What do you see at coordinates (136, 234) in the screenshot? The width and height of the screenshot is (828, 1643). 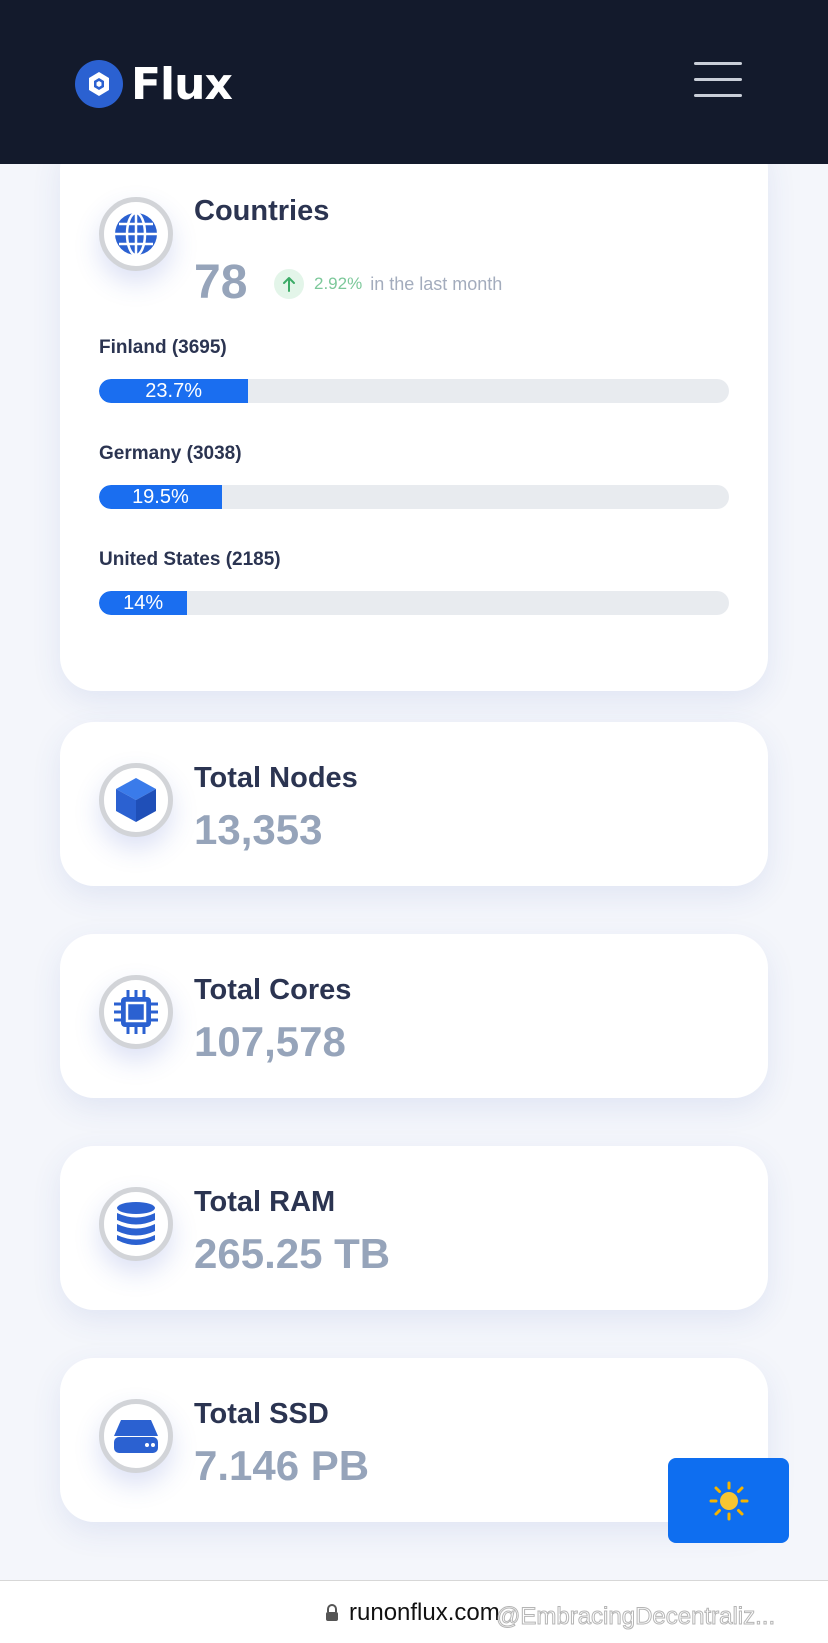 I see `globe-icon` at bounding box center [136, 234].